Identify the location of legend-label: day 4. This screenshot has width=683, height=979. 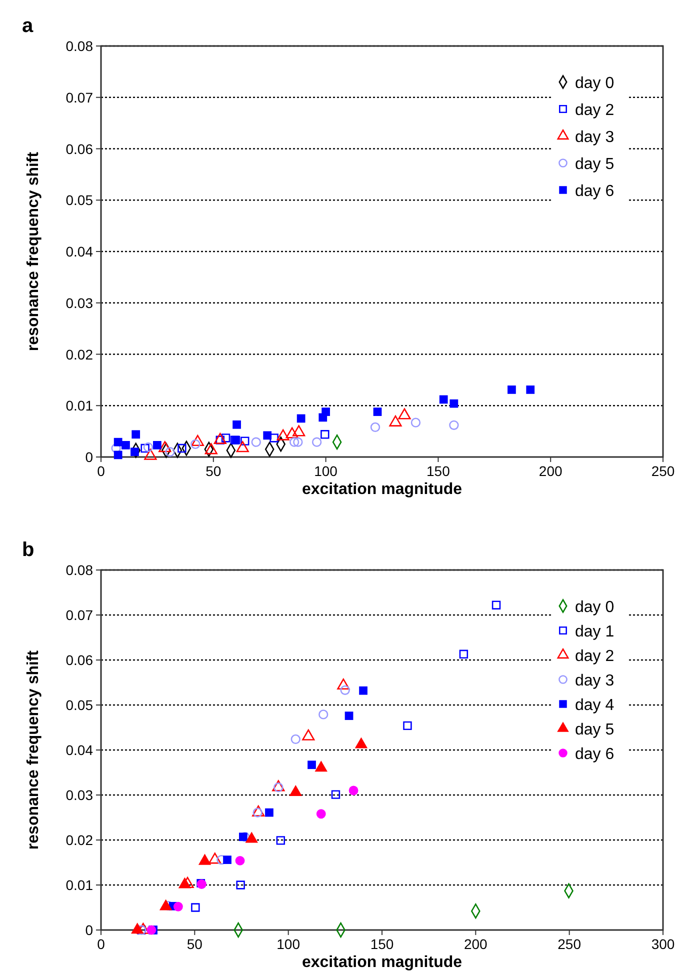
(594, 705).